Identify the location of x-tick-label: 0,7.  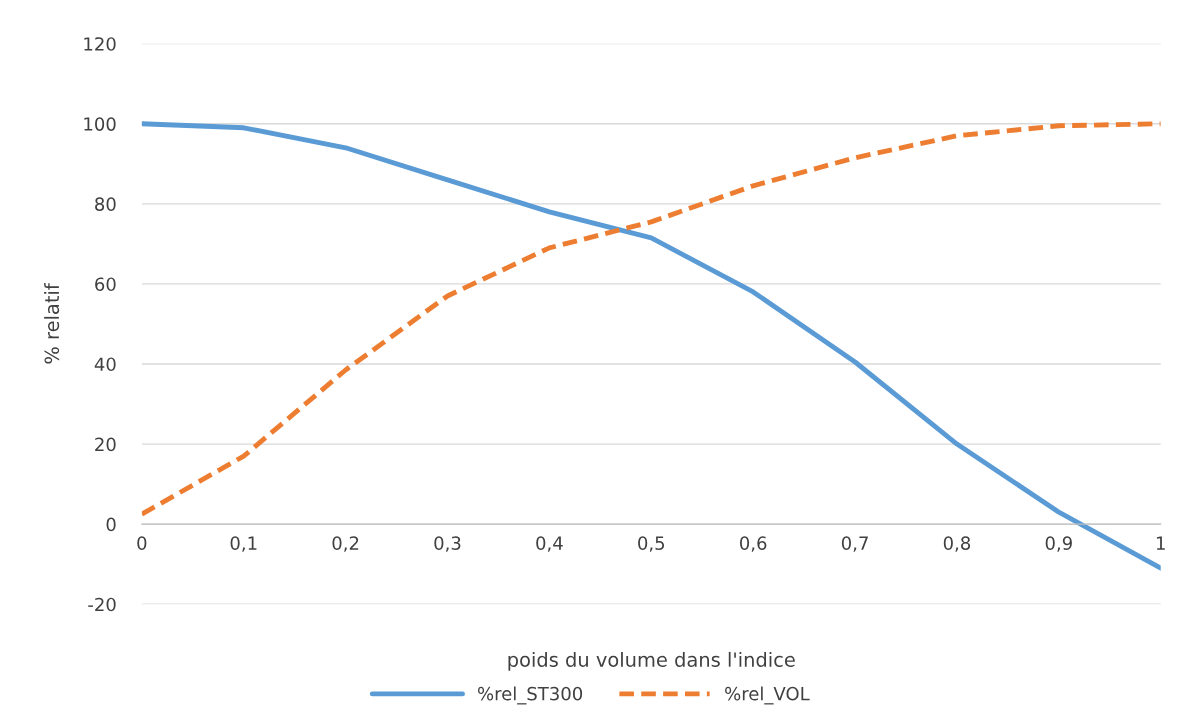
(854, 544).